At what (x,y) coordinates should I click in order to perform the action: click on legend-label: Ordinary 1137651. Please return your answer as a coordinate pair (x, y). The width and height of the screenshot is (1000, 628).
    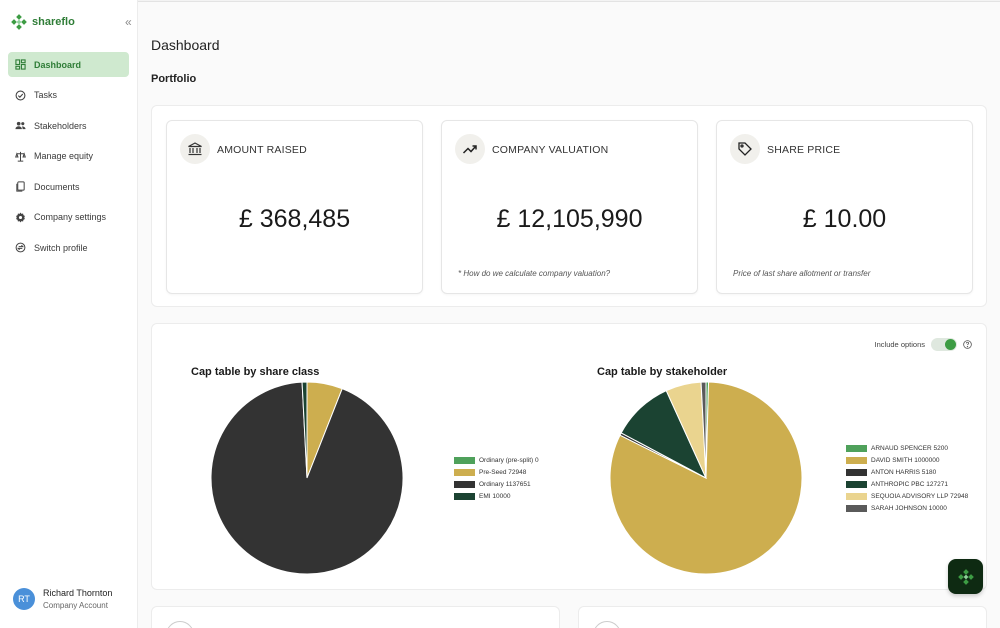
    Looking at the image, I should click on (505, 484).